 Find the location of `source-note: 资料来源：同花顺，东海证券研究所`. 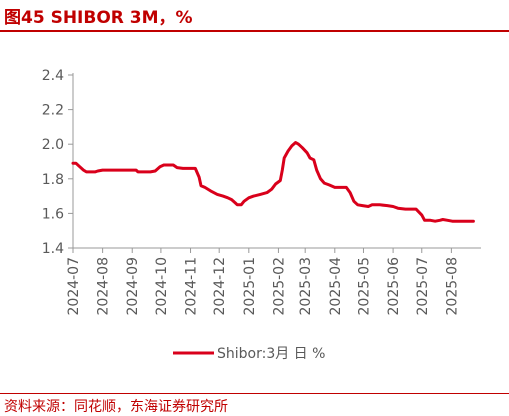

source-note: 资料来源：同花顺，东海证券研究所 is located at coordinates (116, 407).